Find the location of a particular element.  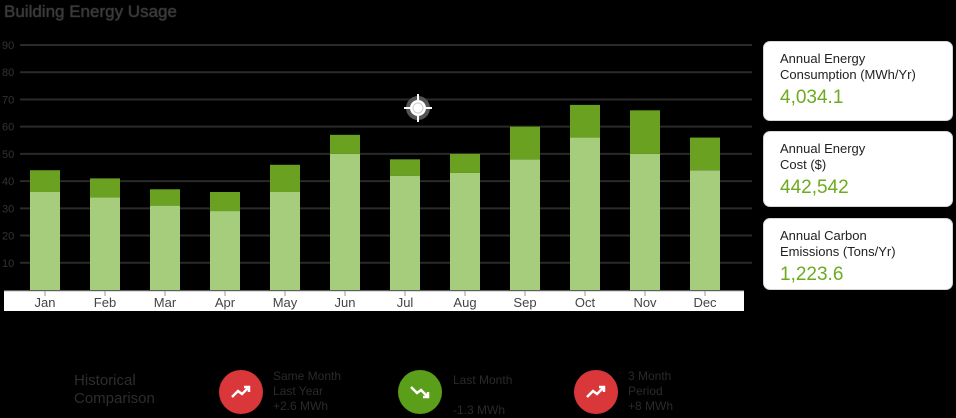

historical-label-line2: Comparison is located at coordinates (114, 398).